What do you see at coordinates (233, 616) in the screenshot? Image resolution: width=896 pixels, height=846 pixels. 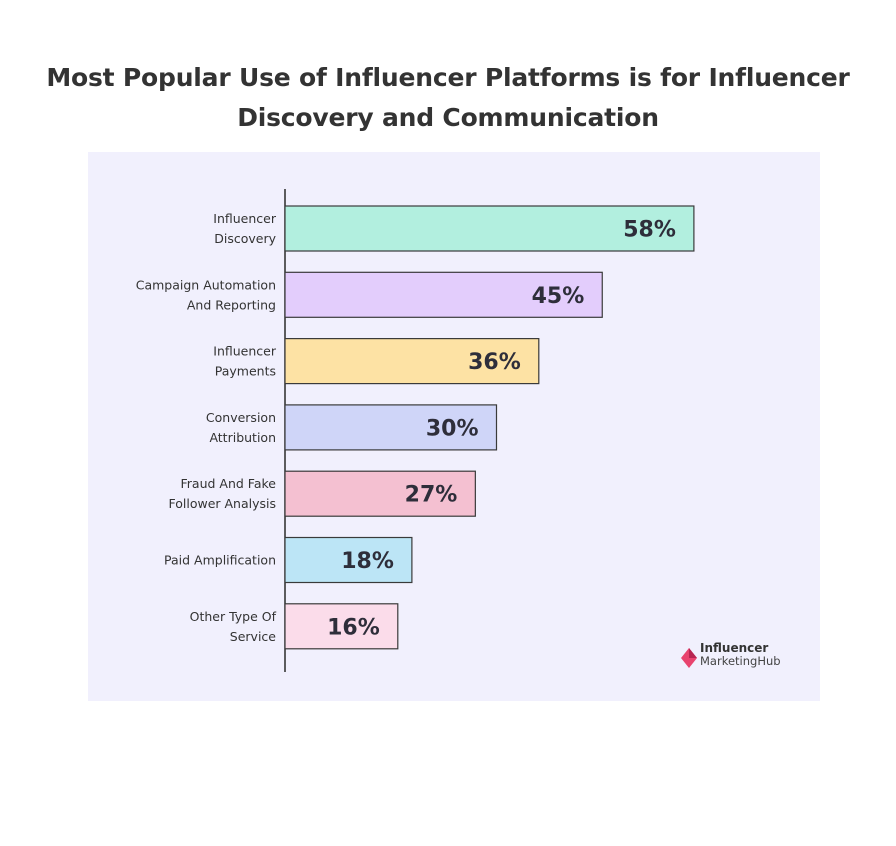 I see `category-label-6-line-0: Other Type Of` at bounding box center [233, 616].